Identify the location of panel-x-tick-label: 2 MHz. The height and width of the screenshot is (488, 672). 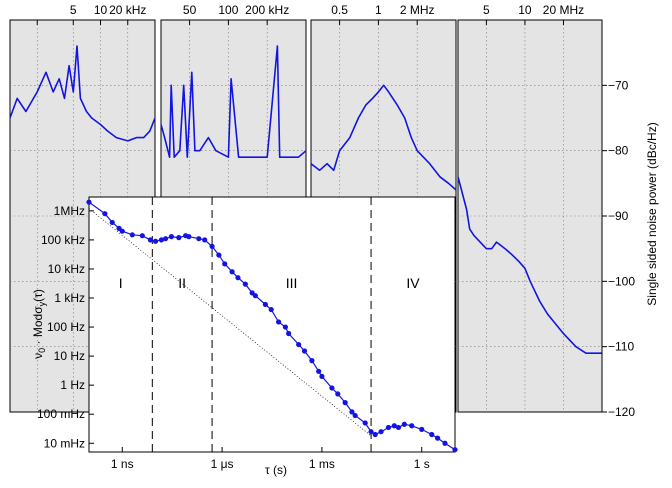
(417, 10).